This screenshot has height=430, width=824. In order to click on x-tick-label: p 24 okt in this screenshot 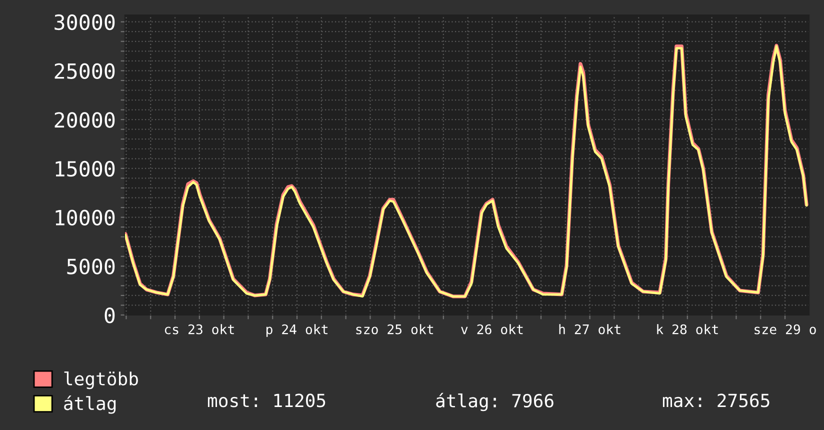, I will do `click(297, 330)`.